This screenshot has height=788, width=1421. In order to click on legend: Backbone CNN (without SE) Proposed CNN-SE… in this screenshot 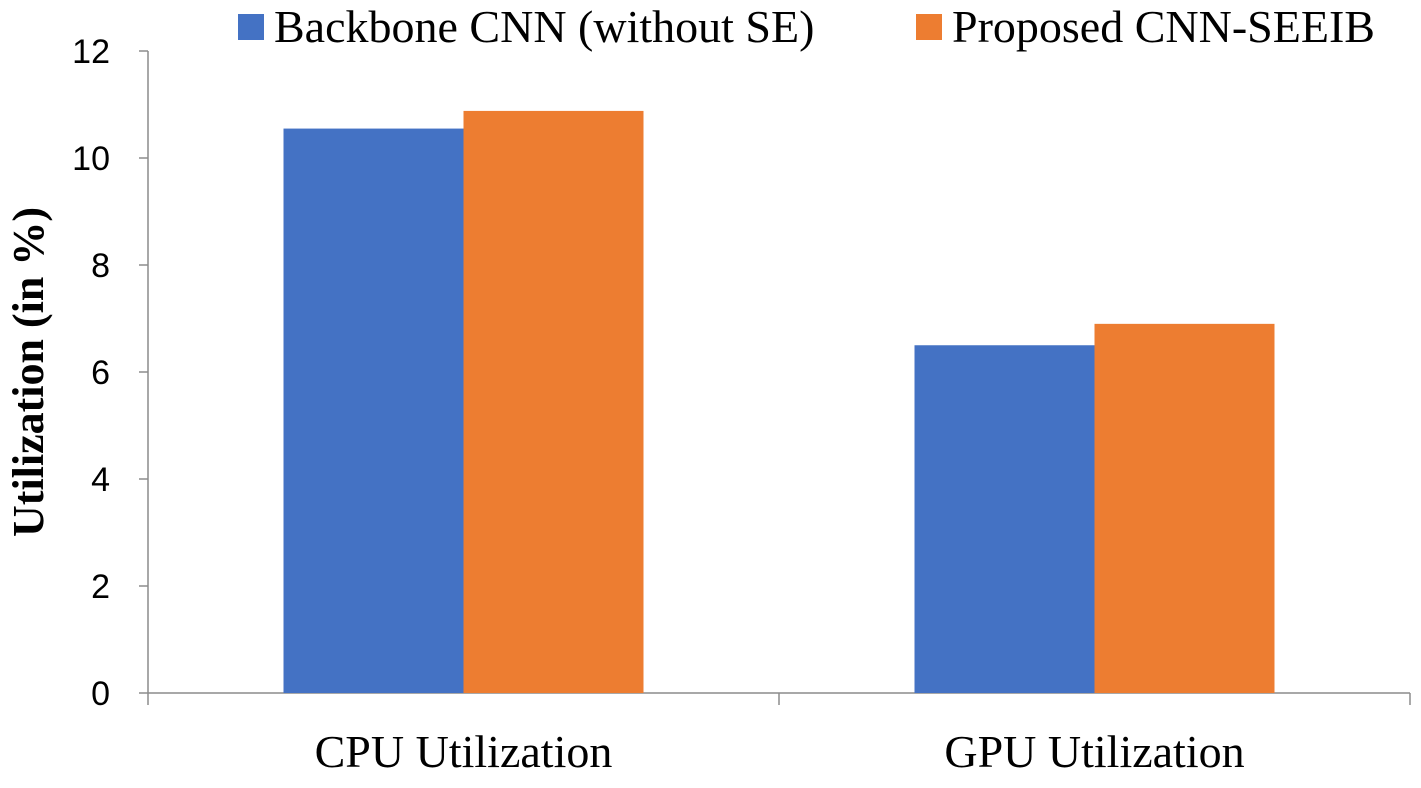, I will do `click(806, 26)`.